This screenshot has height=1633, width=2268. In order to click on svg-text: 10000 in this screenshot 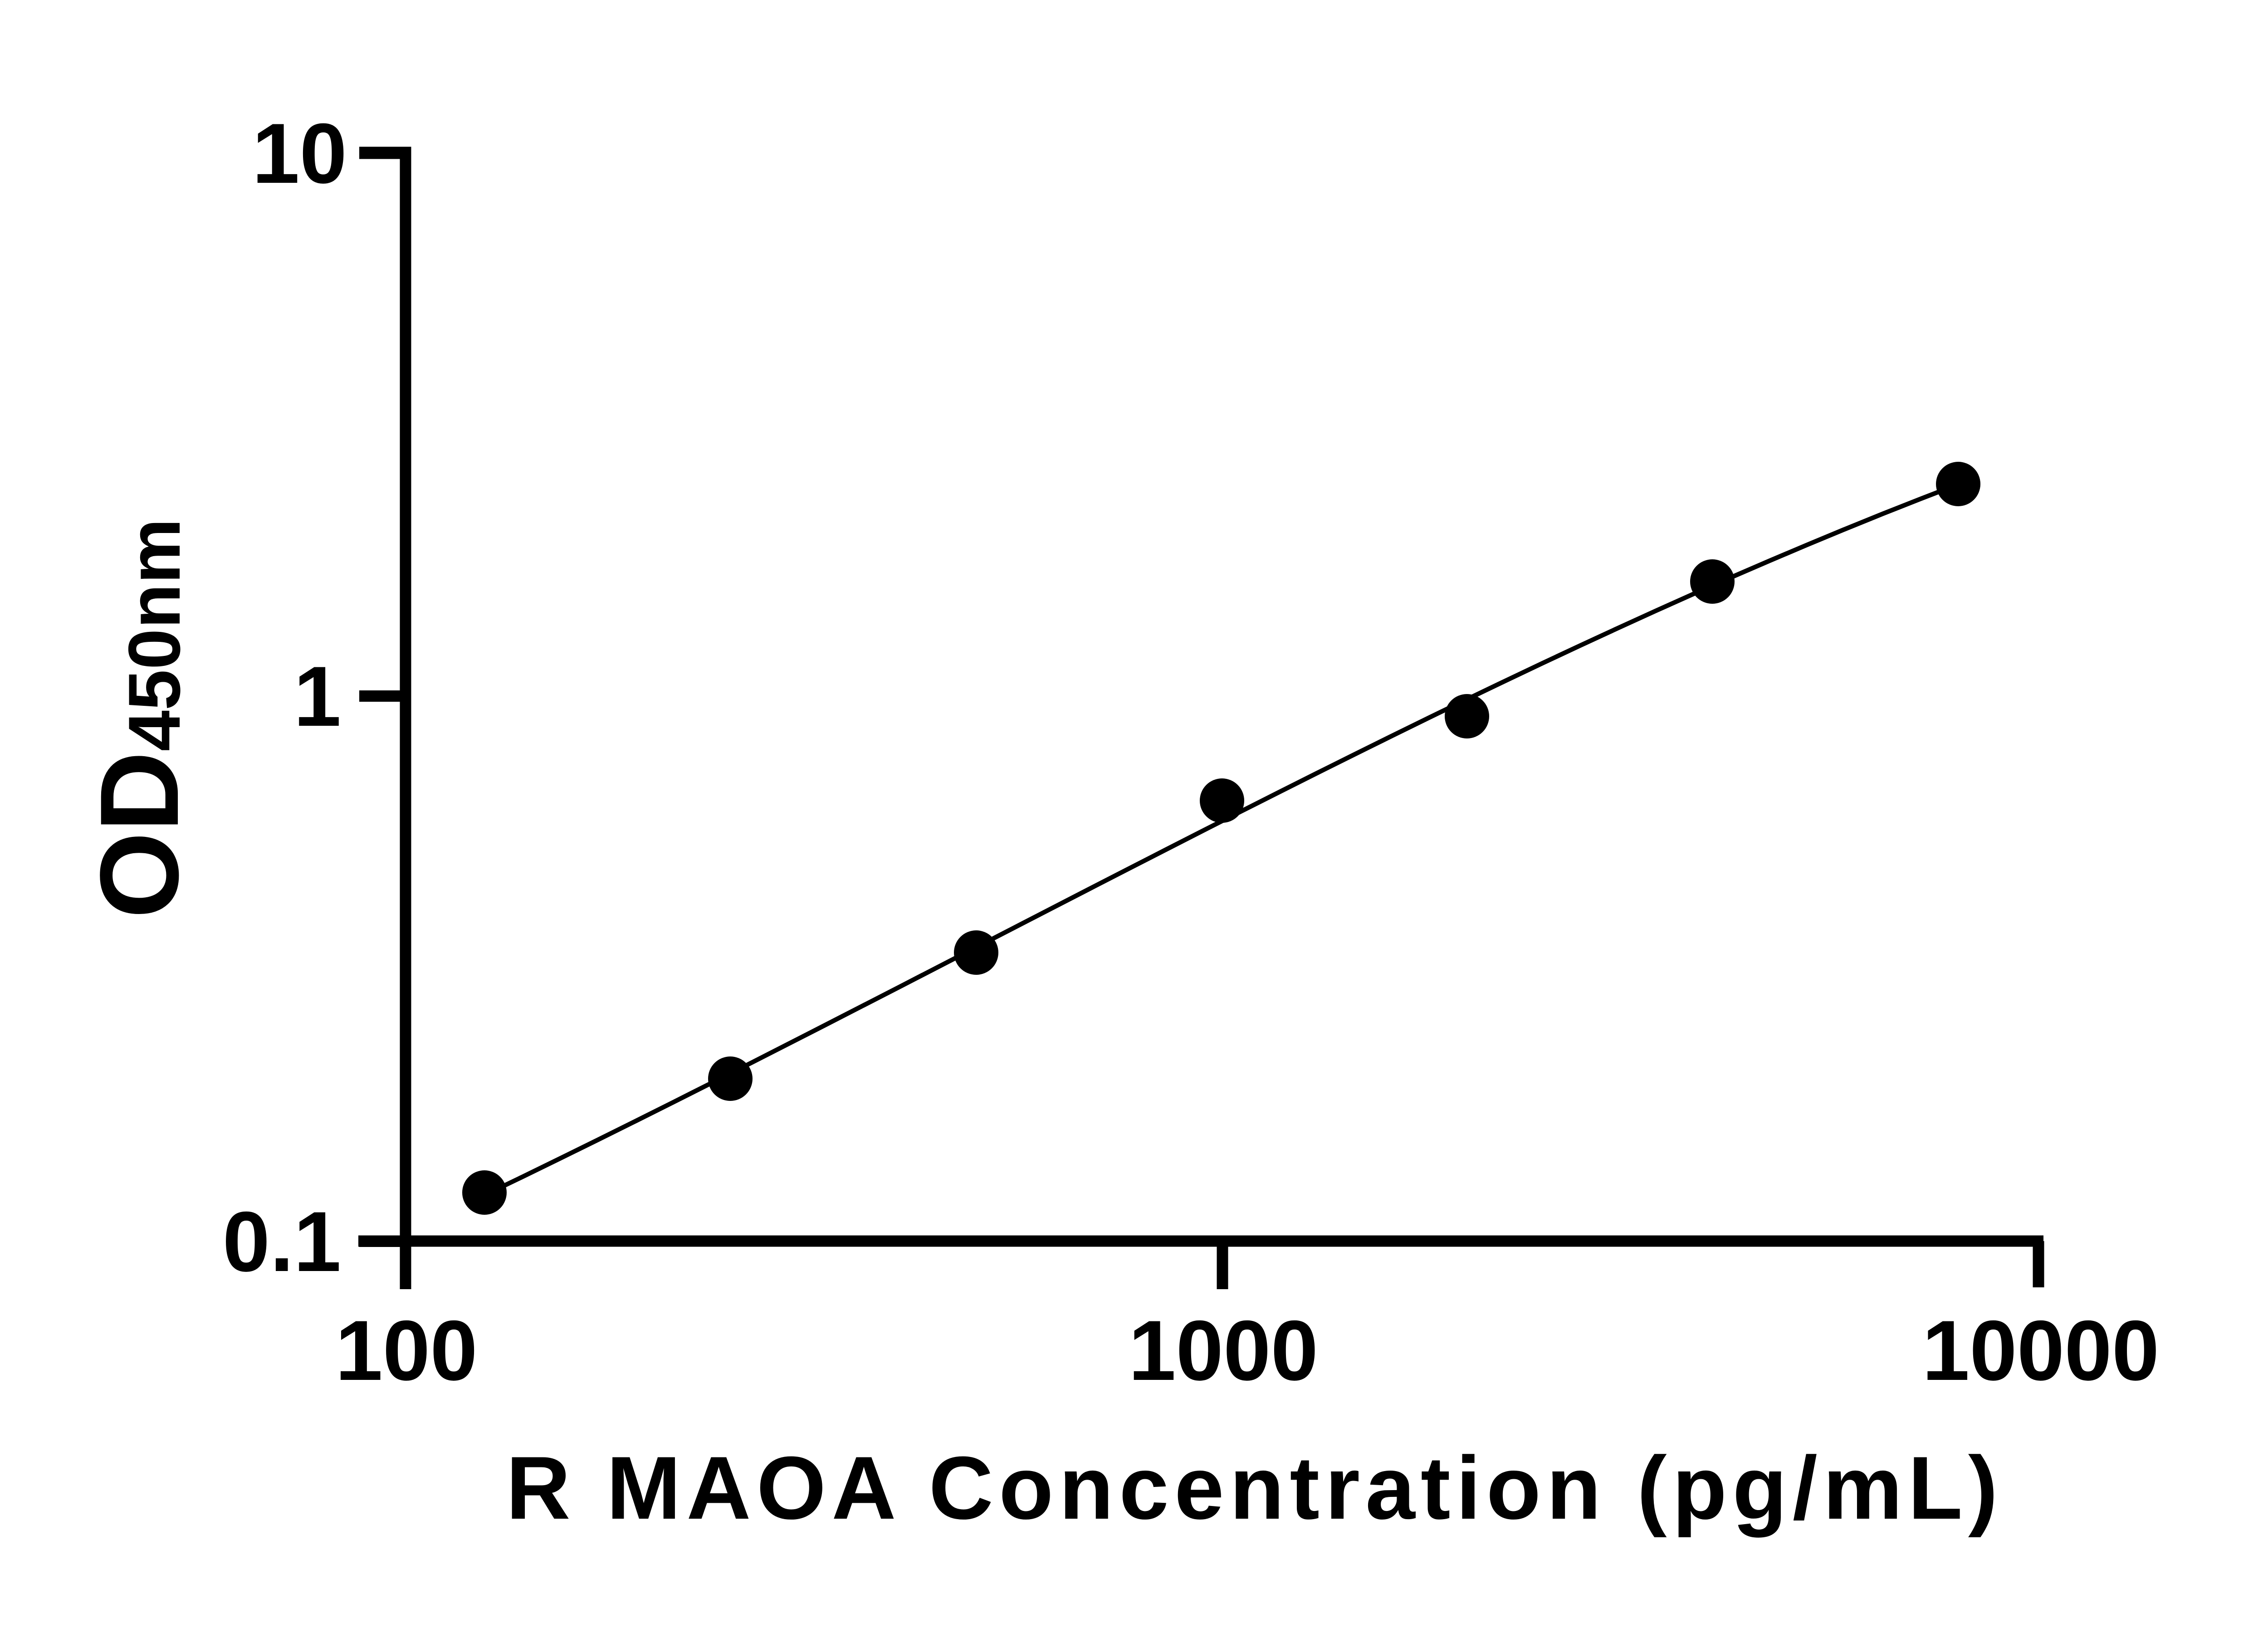, I will do `click(2041, 1350)`.